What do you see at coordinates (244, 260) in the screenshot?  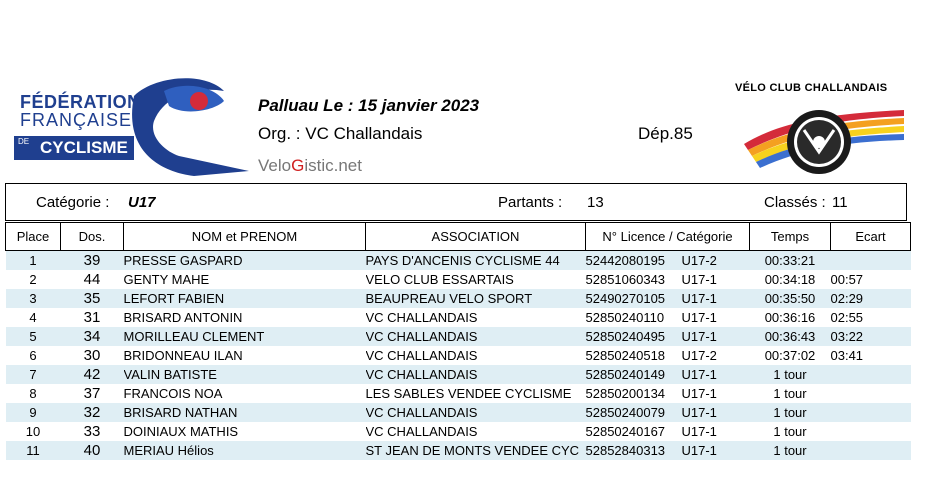 I see `cell-name: PRESSE GASPARD` at bounding box center [244, 260].